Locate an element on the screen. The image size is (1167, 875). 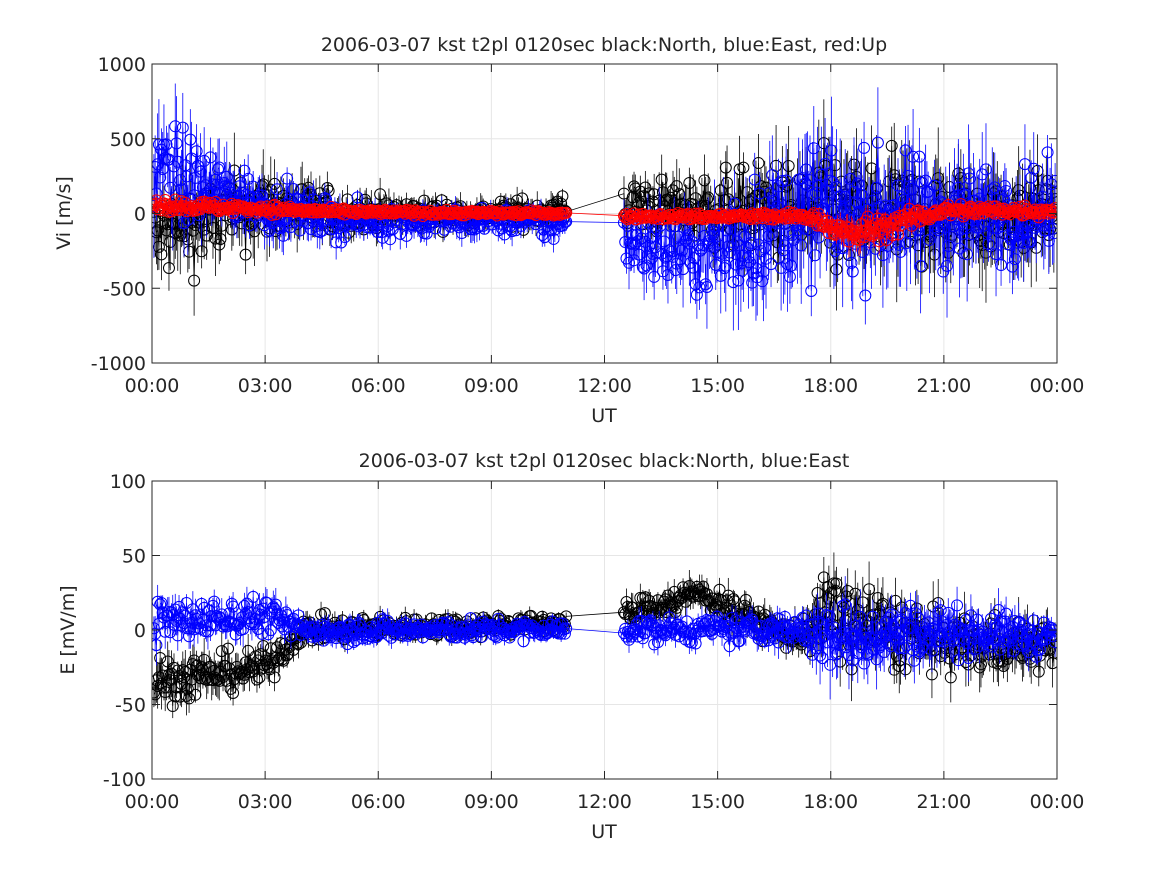
velocity-y-tick-label: -1000 is located at coordinates (118, 364).